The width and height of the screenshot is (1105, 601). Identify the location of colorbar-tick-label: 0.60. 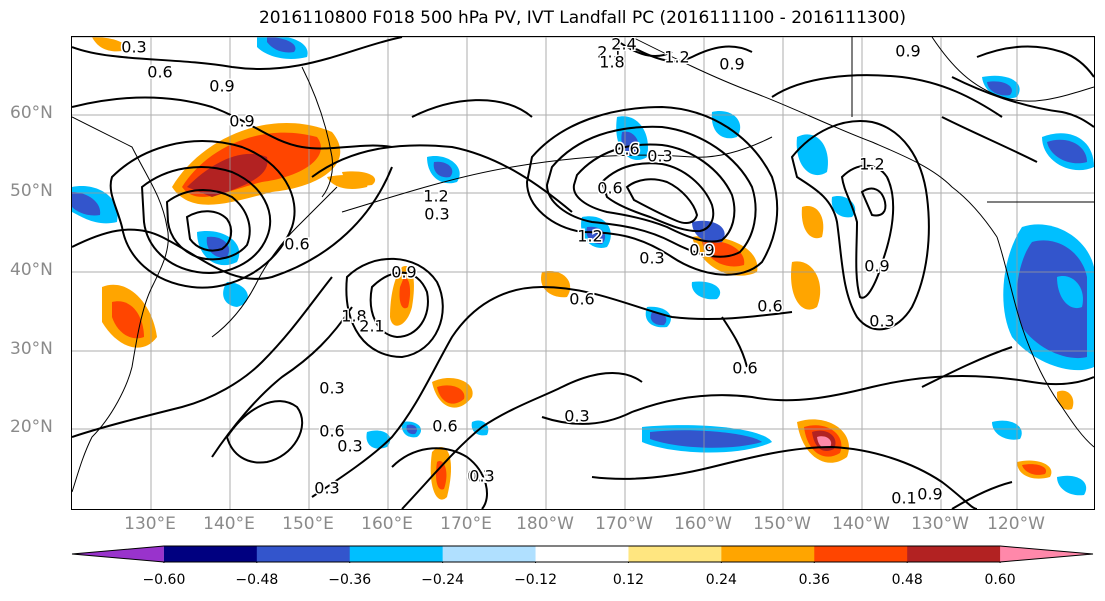
(1000, 580).